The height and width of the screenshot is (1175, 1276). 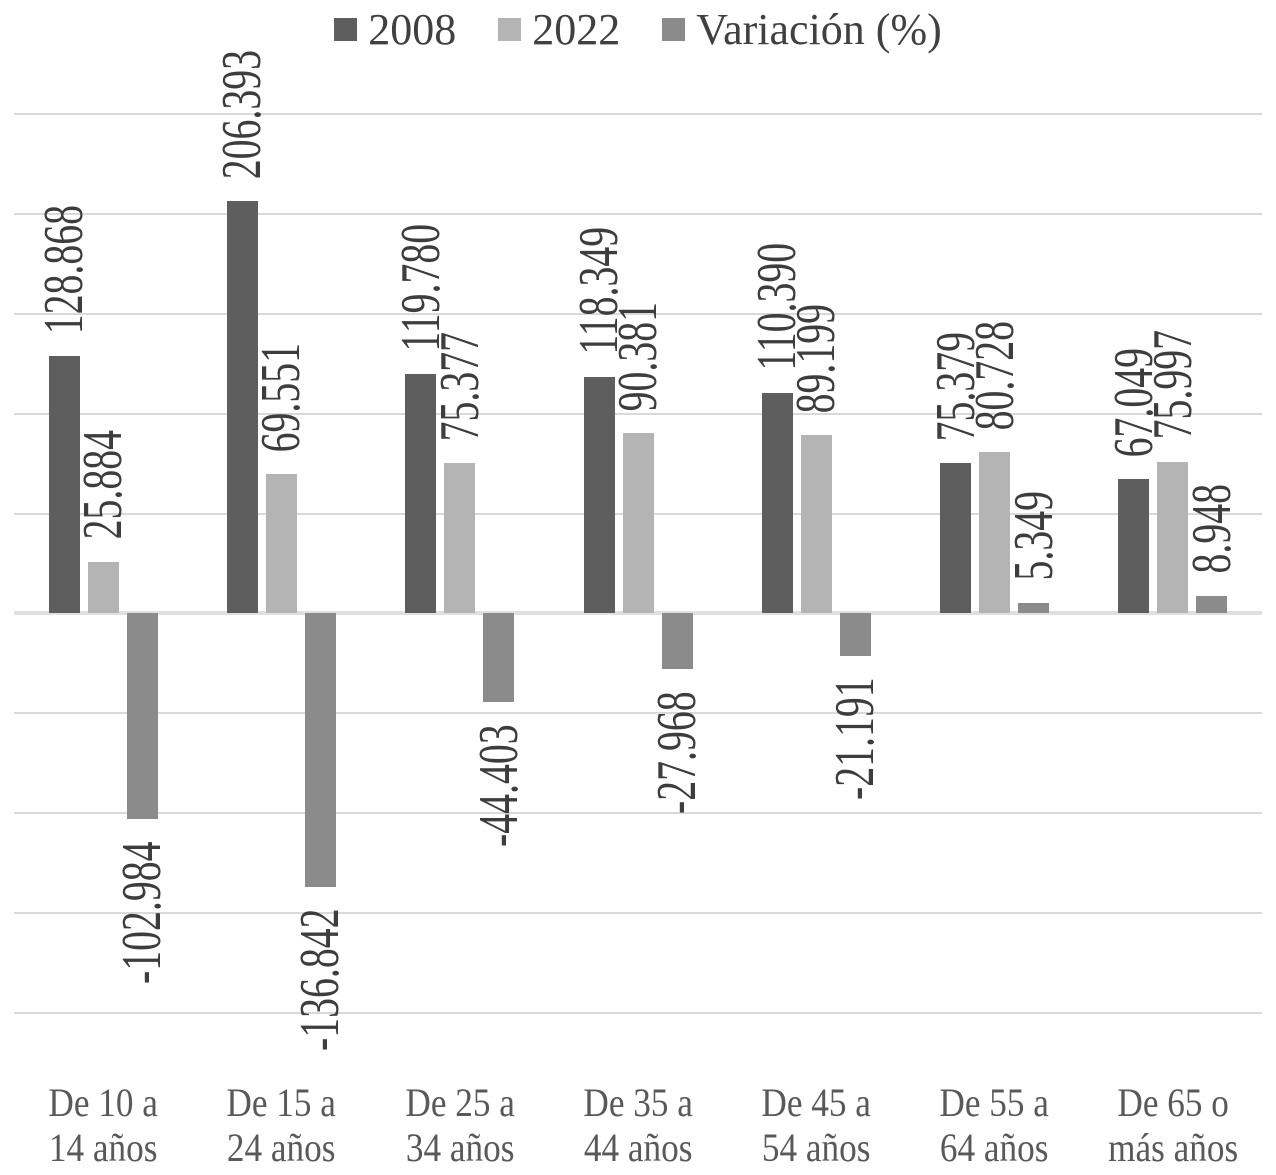 I want to click on legend-label-2022: 2022, so click(x=576, y=29).